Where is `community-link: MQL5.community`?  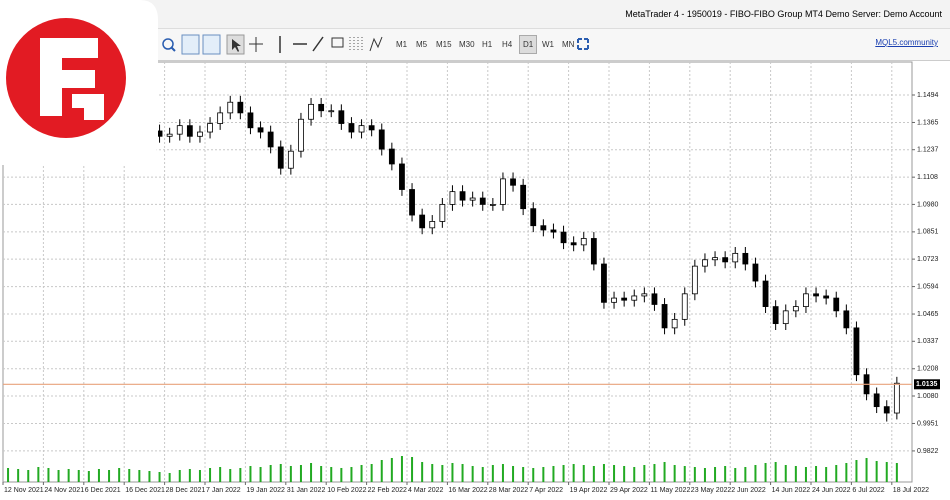 community-link: MQL5.community is located at coordinates (906, 42).